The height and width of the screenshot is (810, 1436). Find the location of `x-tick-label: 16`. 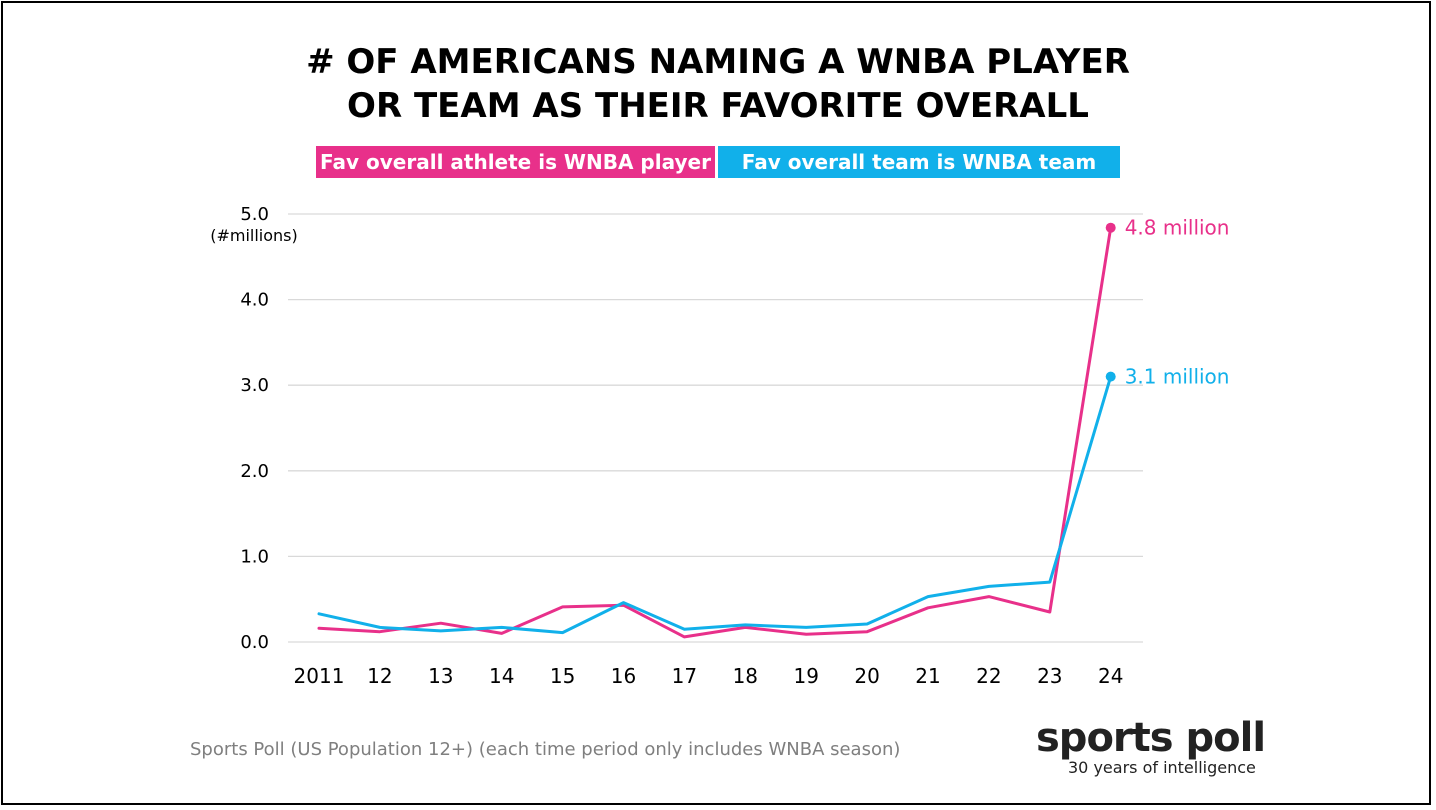

x-tick-label: 16 is located at coordinates (623, 676).